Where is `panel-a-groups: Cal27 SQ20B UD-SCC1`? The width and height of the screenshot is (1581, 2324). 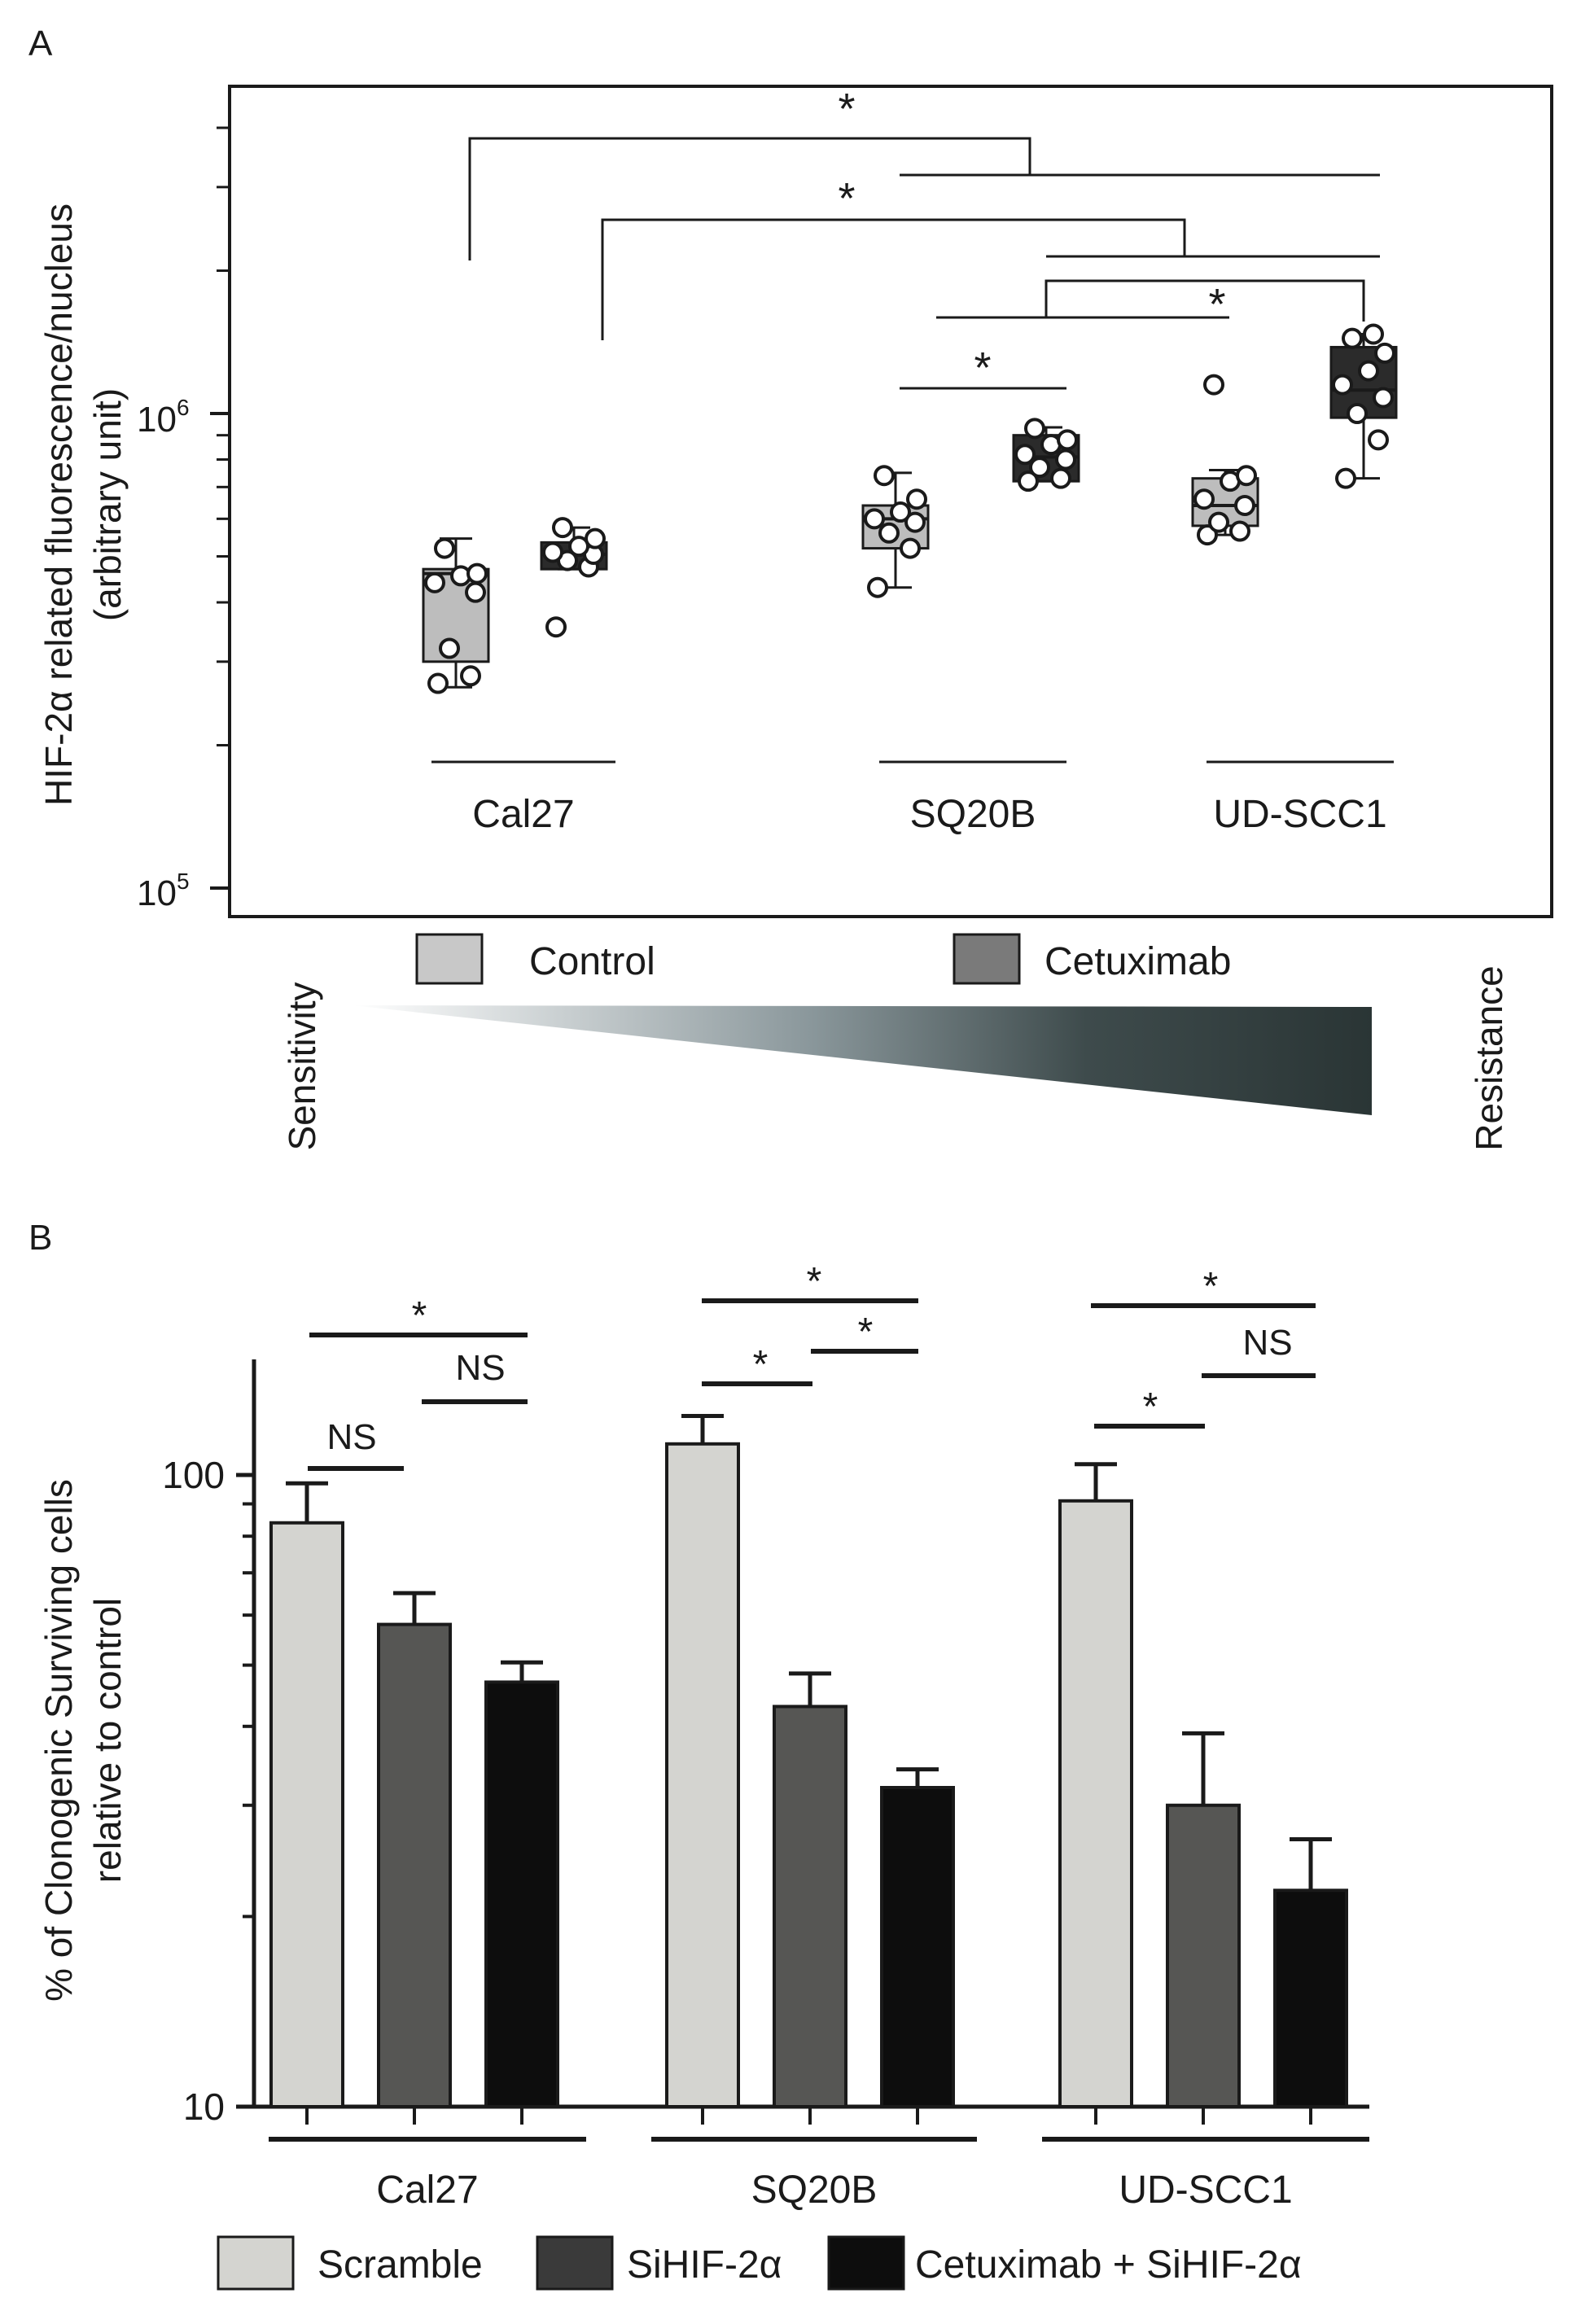
panel-a-groups: Cal27 SQ20B UD-SCC1 is located at coordinates (912, 798).